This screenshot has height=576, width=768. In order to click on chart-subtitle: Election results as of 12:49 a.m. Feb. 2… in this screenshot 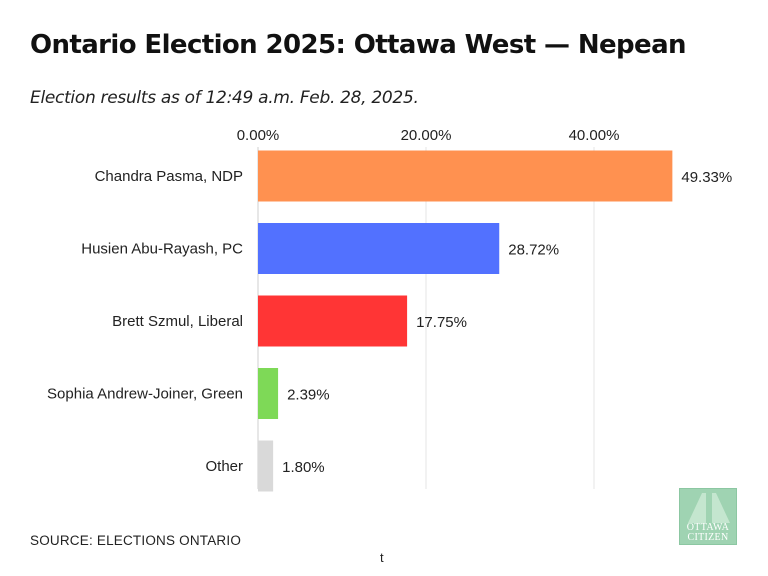, I will do `click(224, 98)`.